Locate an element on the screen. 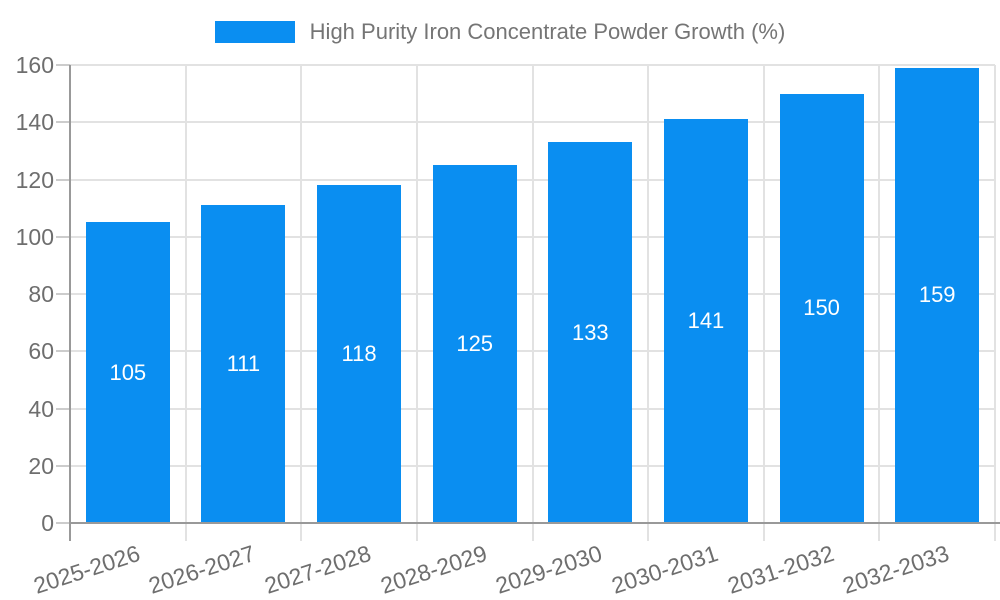 The width and height of the screenshot is (1000, 600). bar-value-label: 150 is located at coordinates (821, 308).